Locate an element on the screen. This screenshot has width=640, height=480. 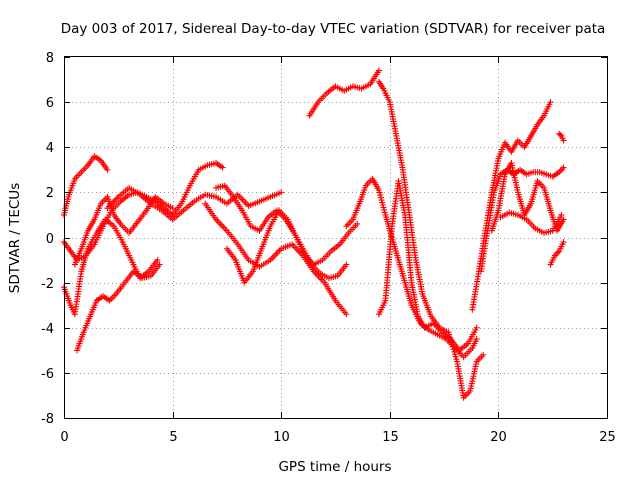
series-track-q is located at coordinates (531, 222).